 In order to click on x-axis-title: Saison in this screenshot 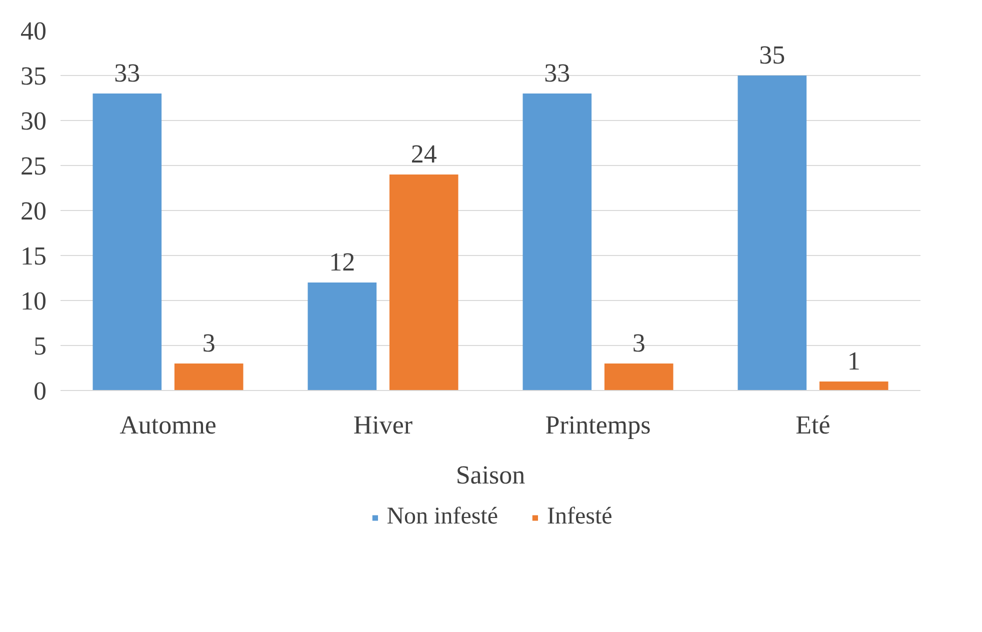, I will do `click(491, 475)`.